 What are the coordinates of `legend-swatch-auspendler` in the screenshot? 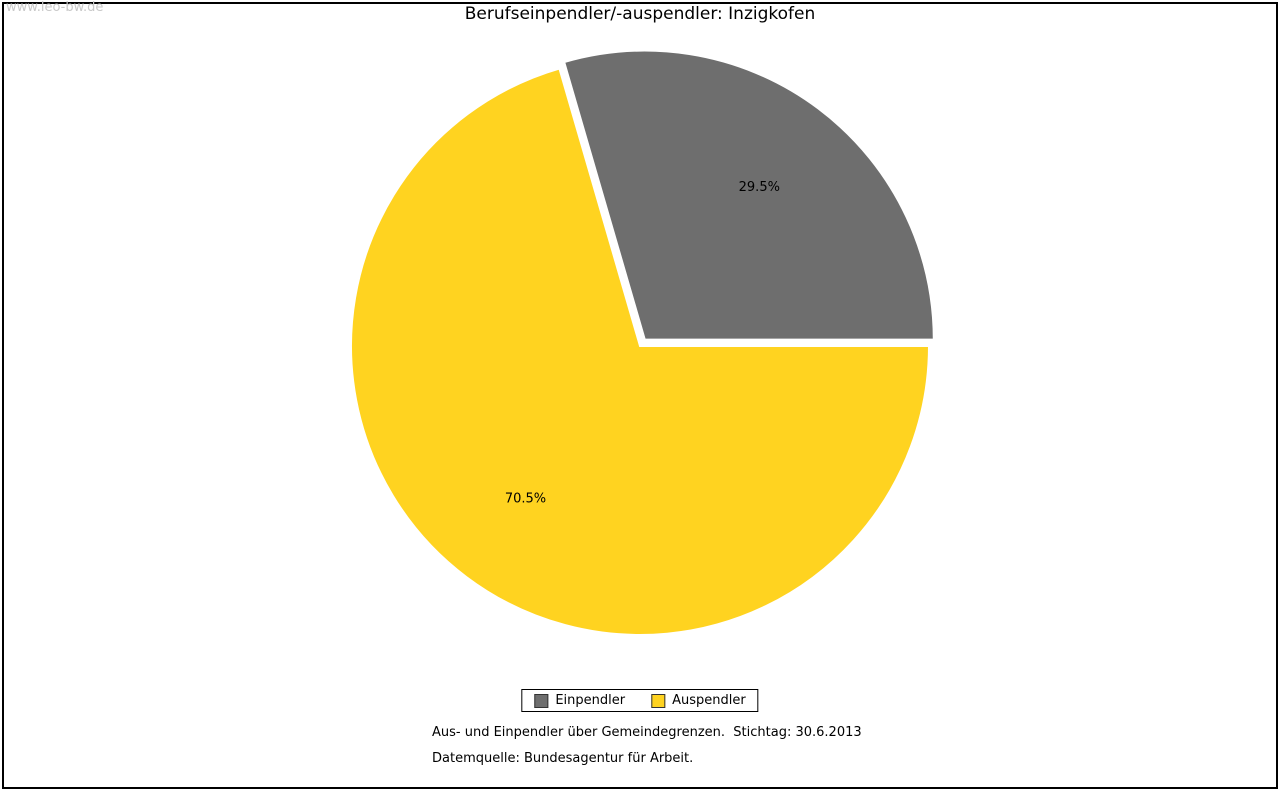 It's located at (658, 700).